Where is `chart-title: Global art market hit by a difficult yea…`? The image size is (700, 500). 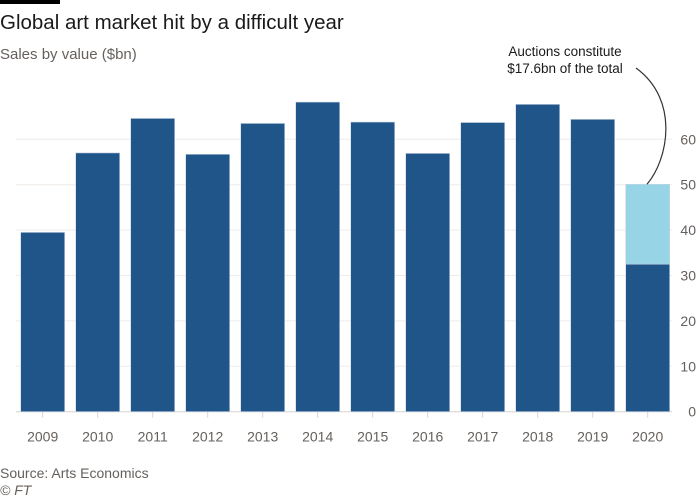
chart-title: Global art market hit by a difficult yea… is located at coordinates (172, 22).